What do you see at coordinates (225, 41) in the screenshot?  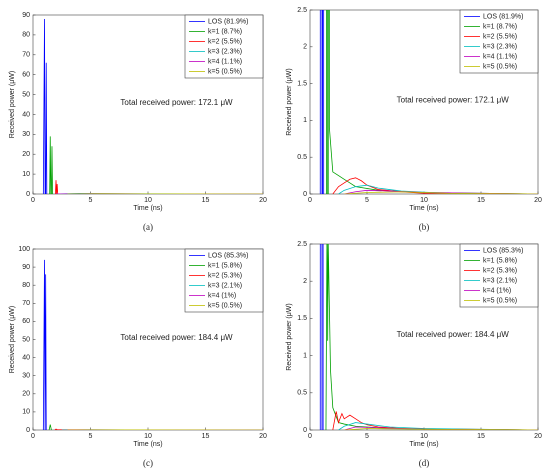 I see `legend-label: k=2 (5.5%)` at bounding box center [225, 41].